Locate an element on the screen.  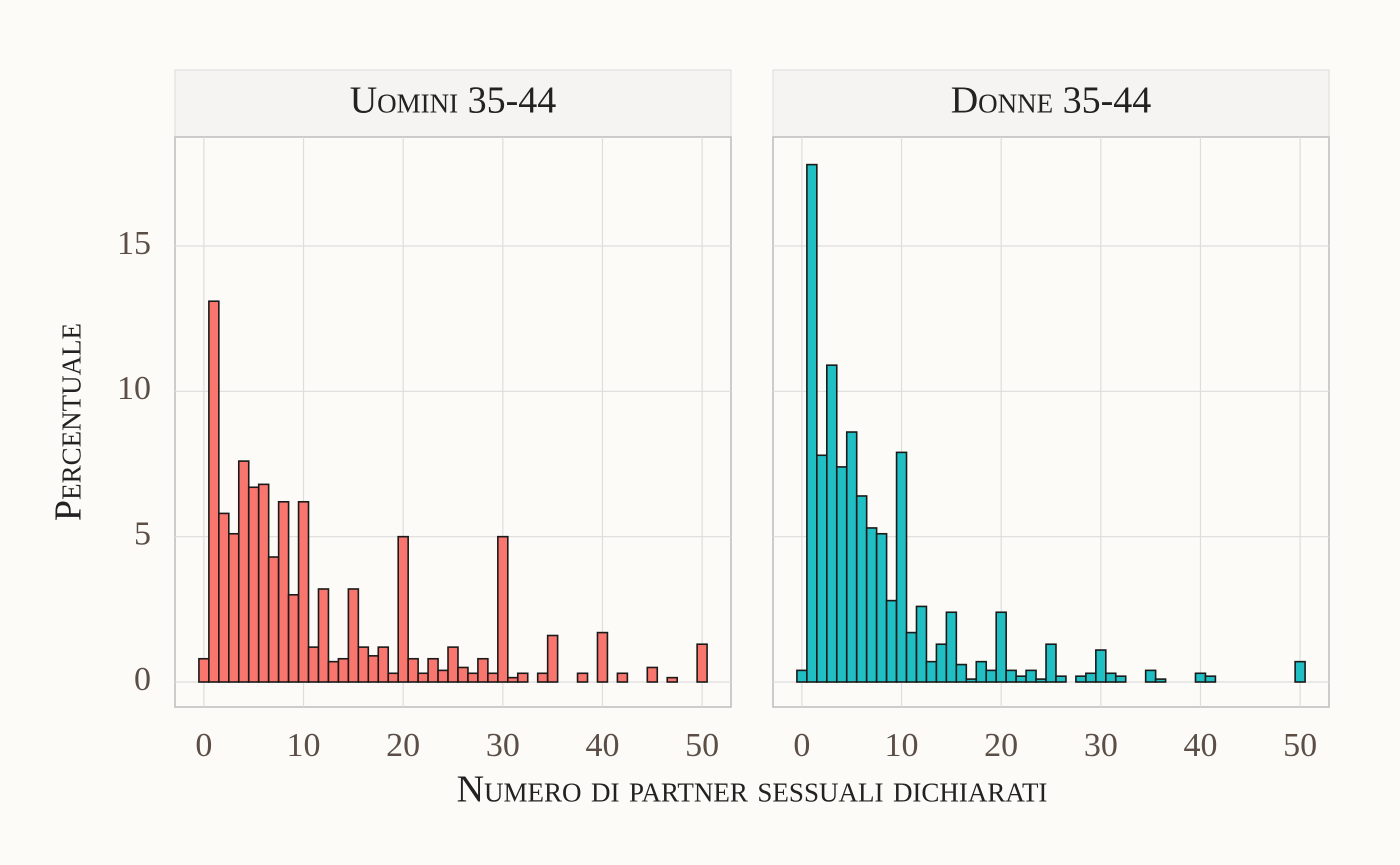
facet-title: Donne 35-44 is located at coordinates (1051, 101).